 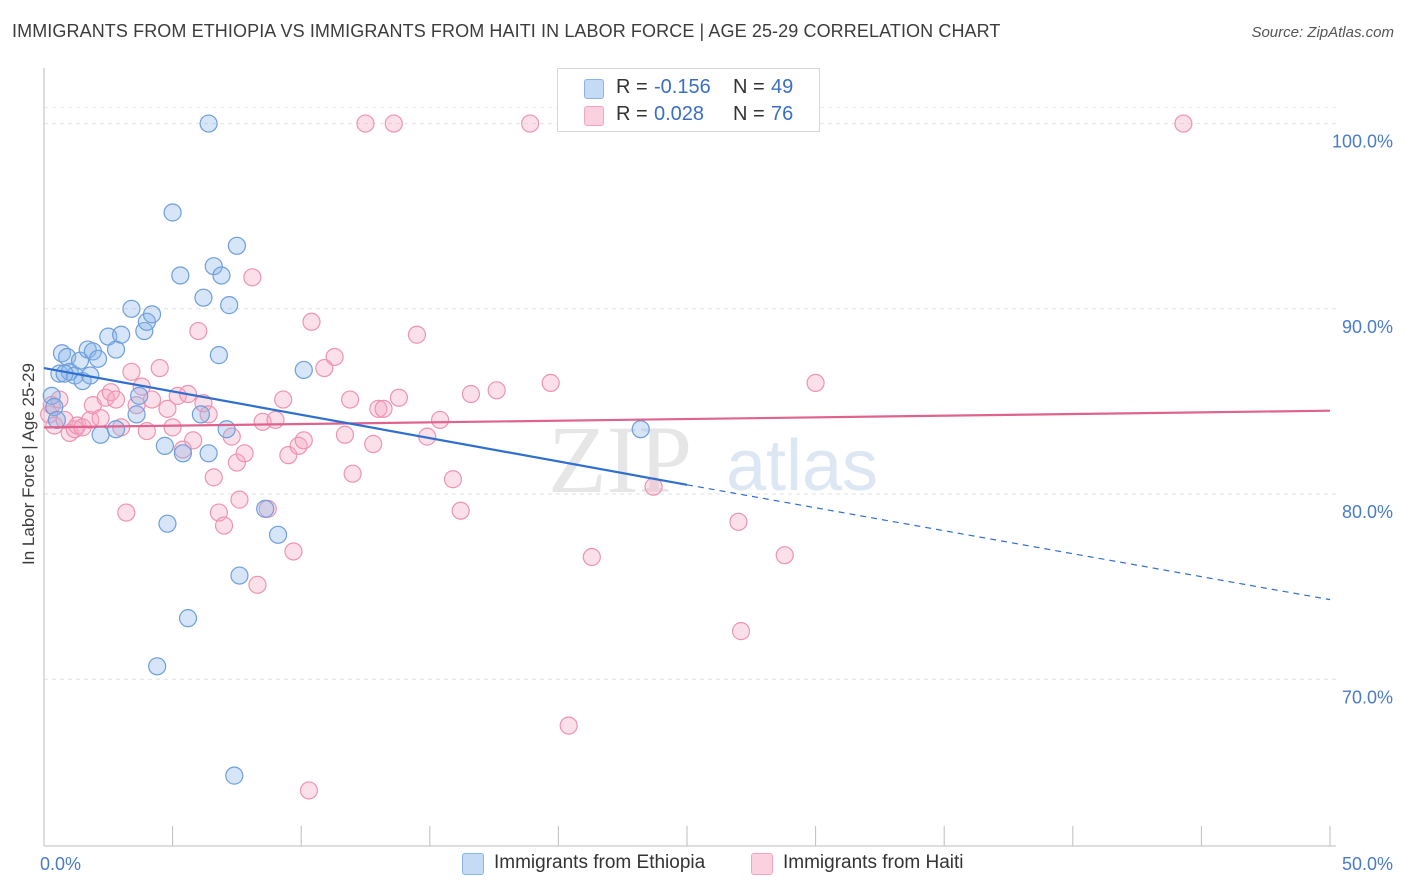 I want to click on haiti-n-label: N =, so click(x=749, y=114).